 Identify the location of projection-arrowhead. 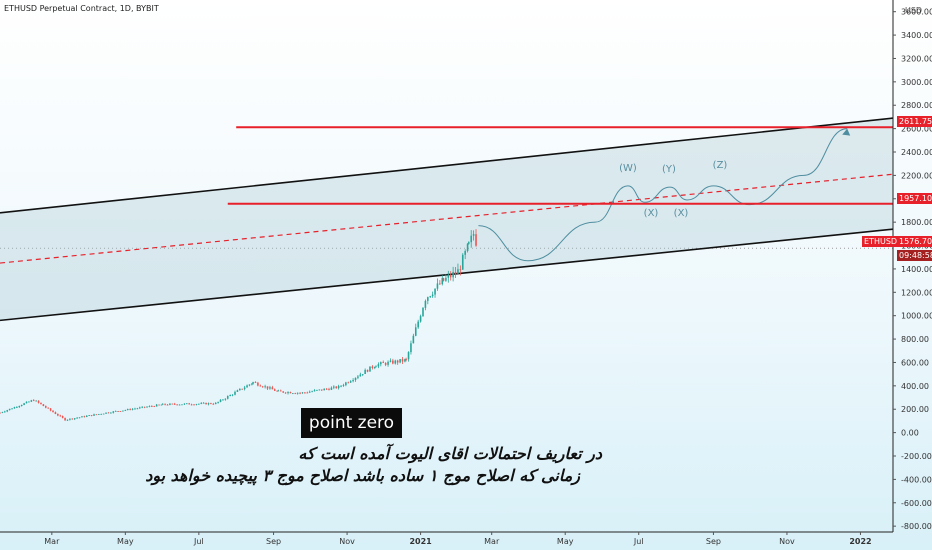
(846, 132).